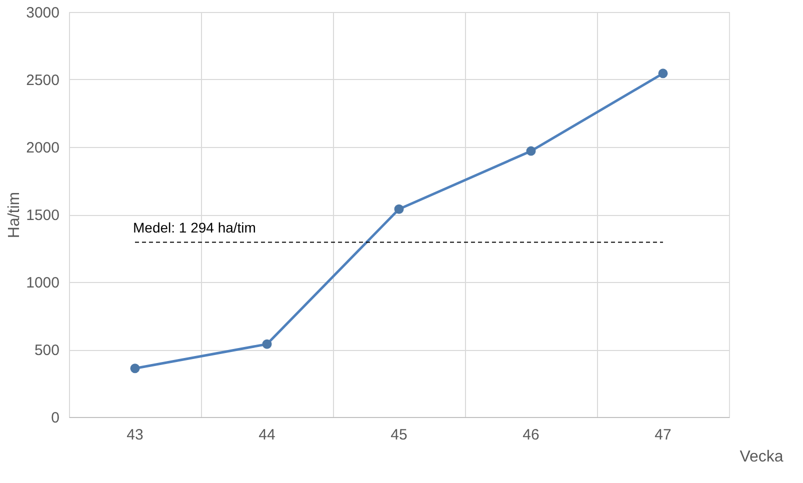  What do you see at coordinates (43, 148) in the screenshot?
I see `y-tick-label: 2000` at bounding box center [43, 148].